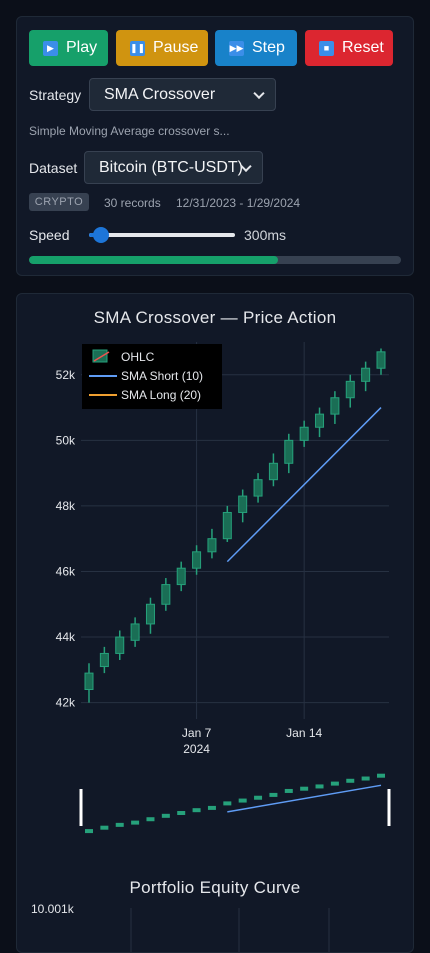 The width and height of the screenshot is (430, 953). Describe the element at coordinates (55, 95) in the screenshot. I see `strategy-label: Strategy` at that location.